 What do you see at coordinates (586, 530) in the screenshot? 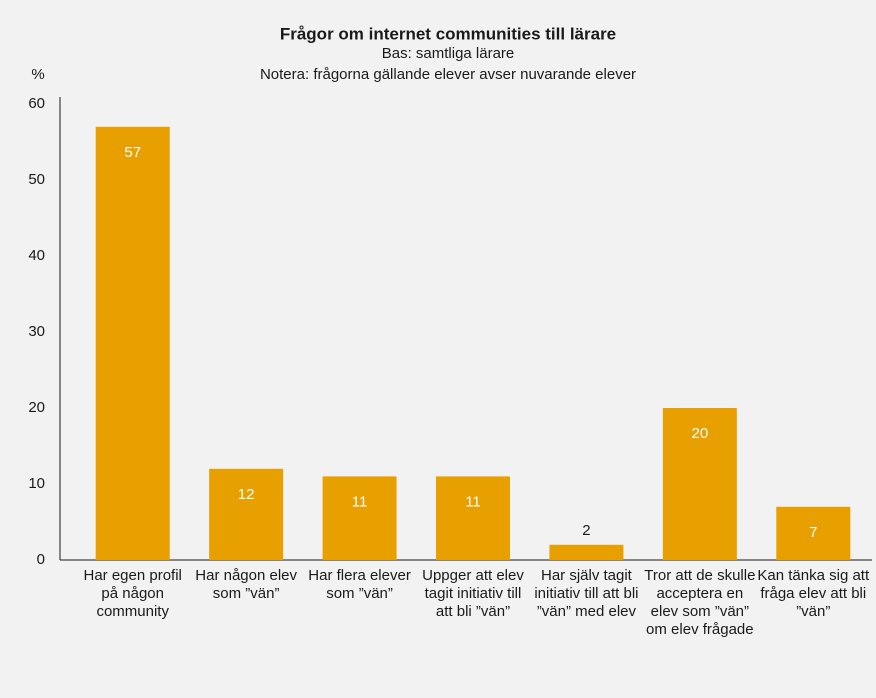
I see `value-label: 2` at bounding box center [586, 530].